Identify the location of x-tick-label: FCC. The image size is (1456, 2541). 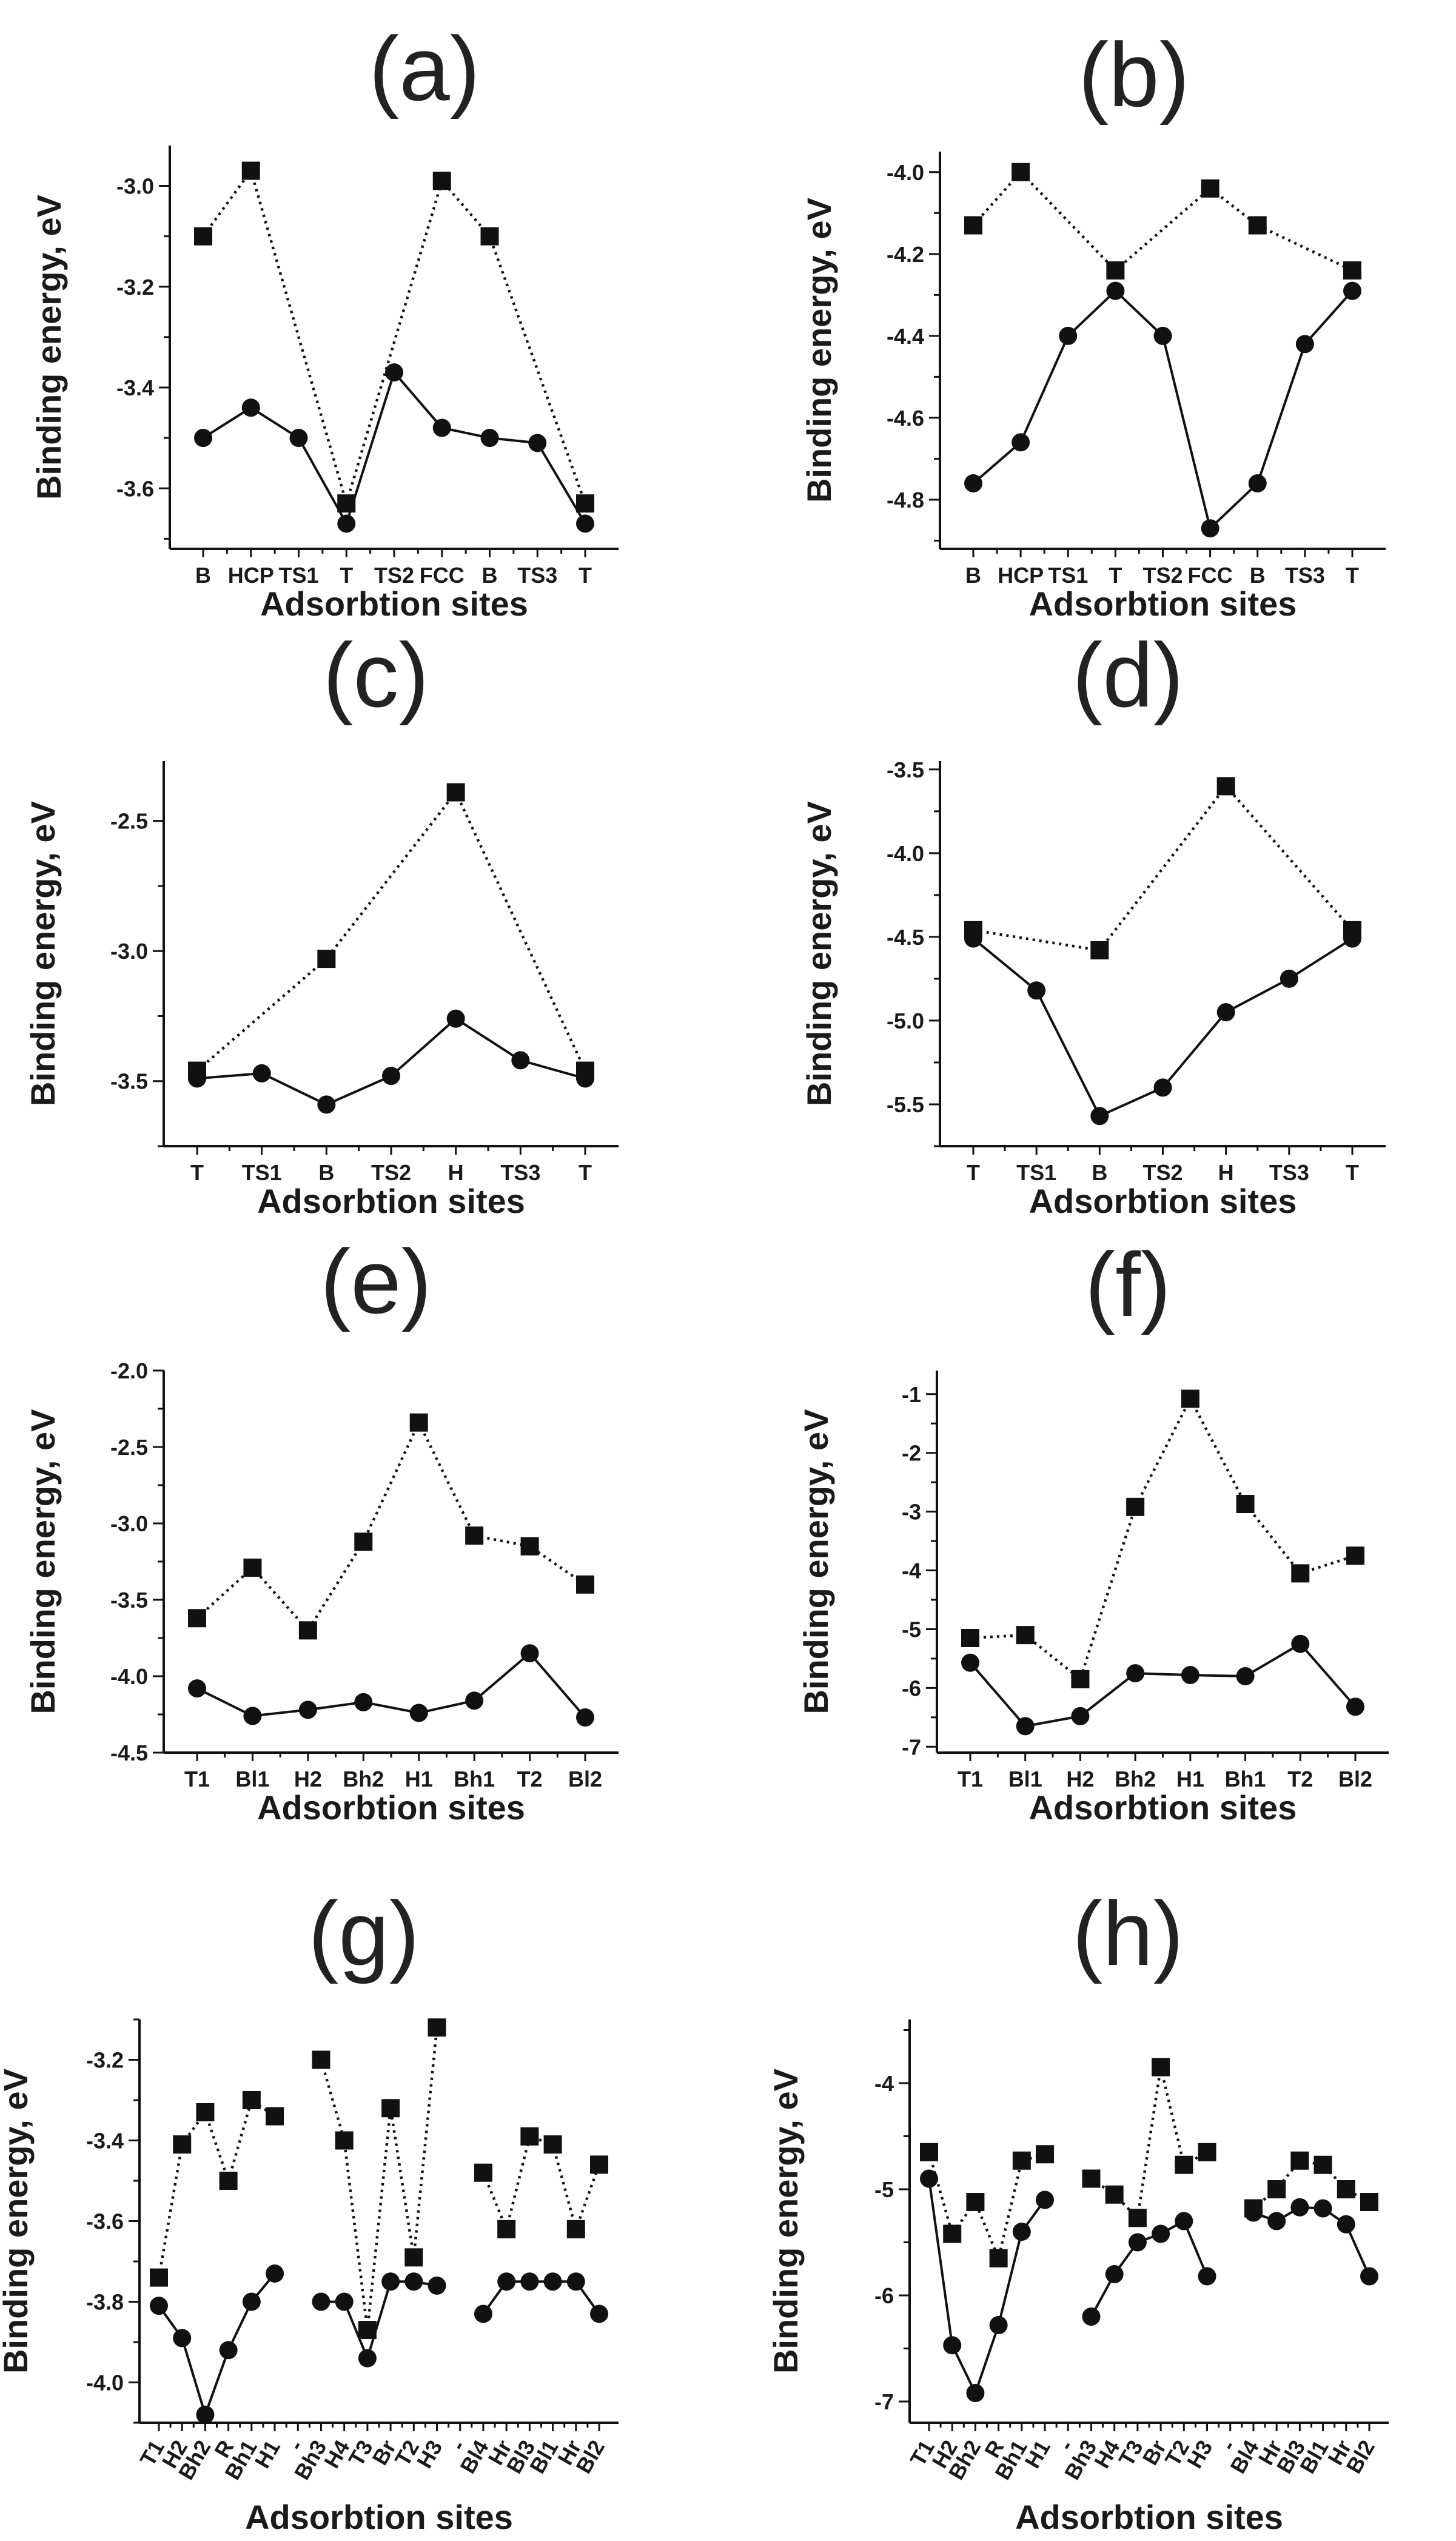
(1210, 575).